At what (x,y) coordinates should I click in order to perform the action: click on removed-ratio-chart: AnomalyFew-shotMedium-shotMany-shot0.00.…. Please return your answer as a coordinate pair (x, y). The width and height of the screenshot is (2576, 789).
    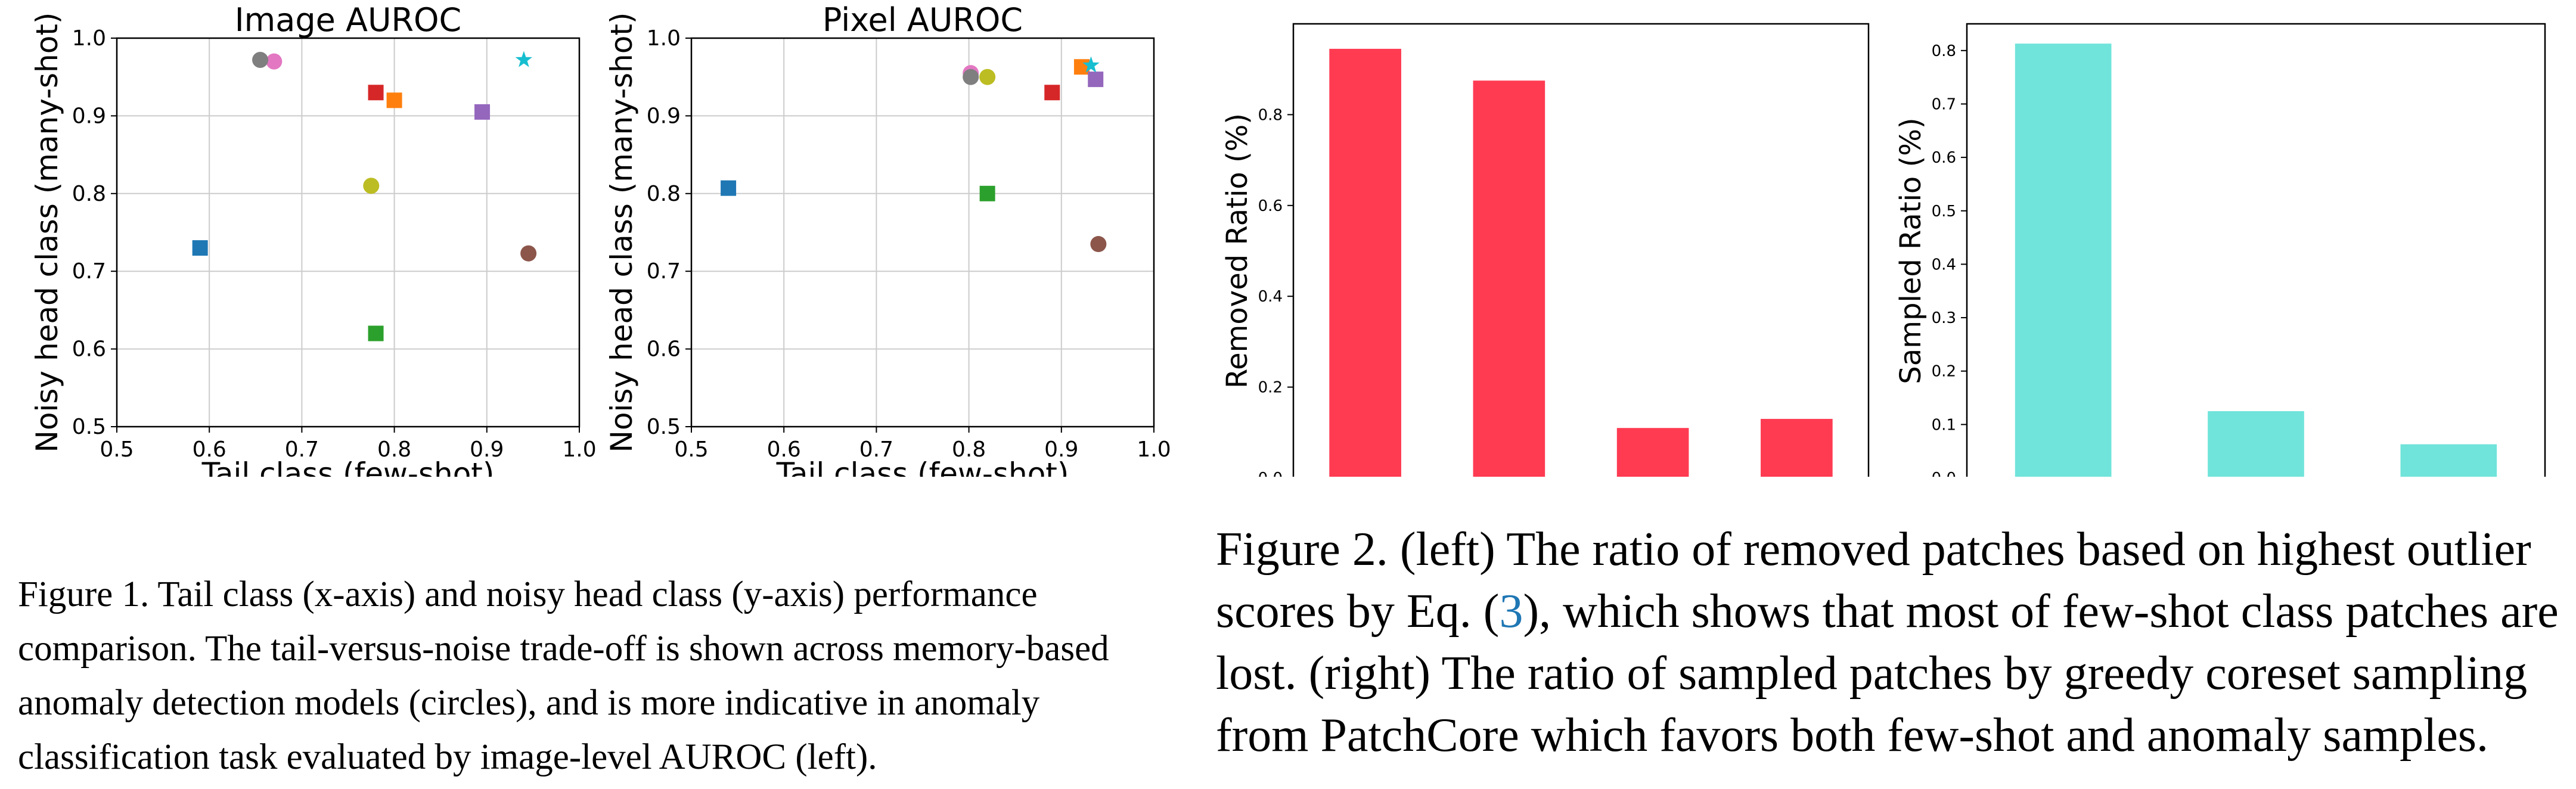
    Looking at the image, I should click on (1545, 250).